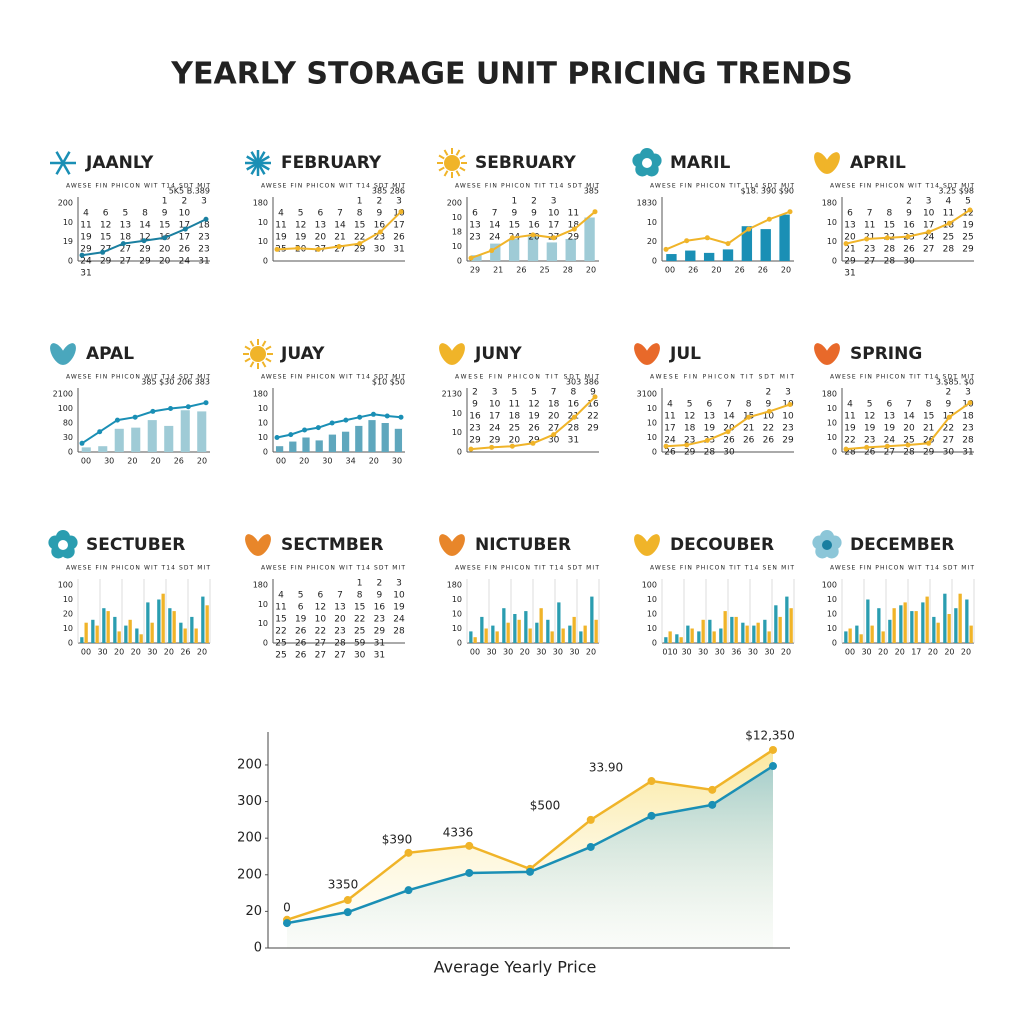 Image resolution: width=1024 pixels, height=1024 pixels. What do you see at coordinates (511, 74) in the screenshot?
I see `page-title: YEARLY STORAGE UNIT PRICING TRENDS` at bounding box center [511, 74].